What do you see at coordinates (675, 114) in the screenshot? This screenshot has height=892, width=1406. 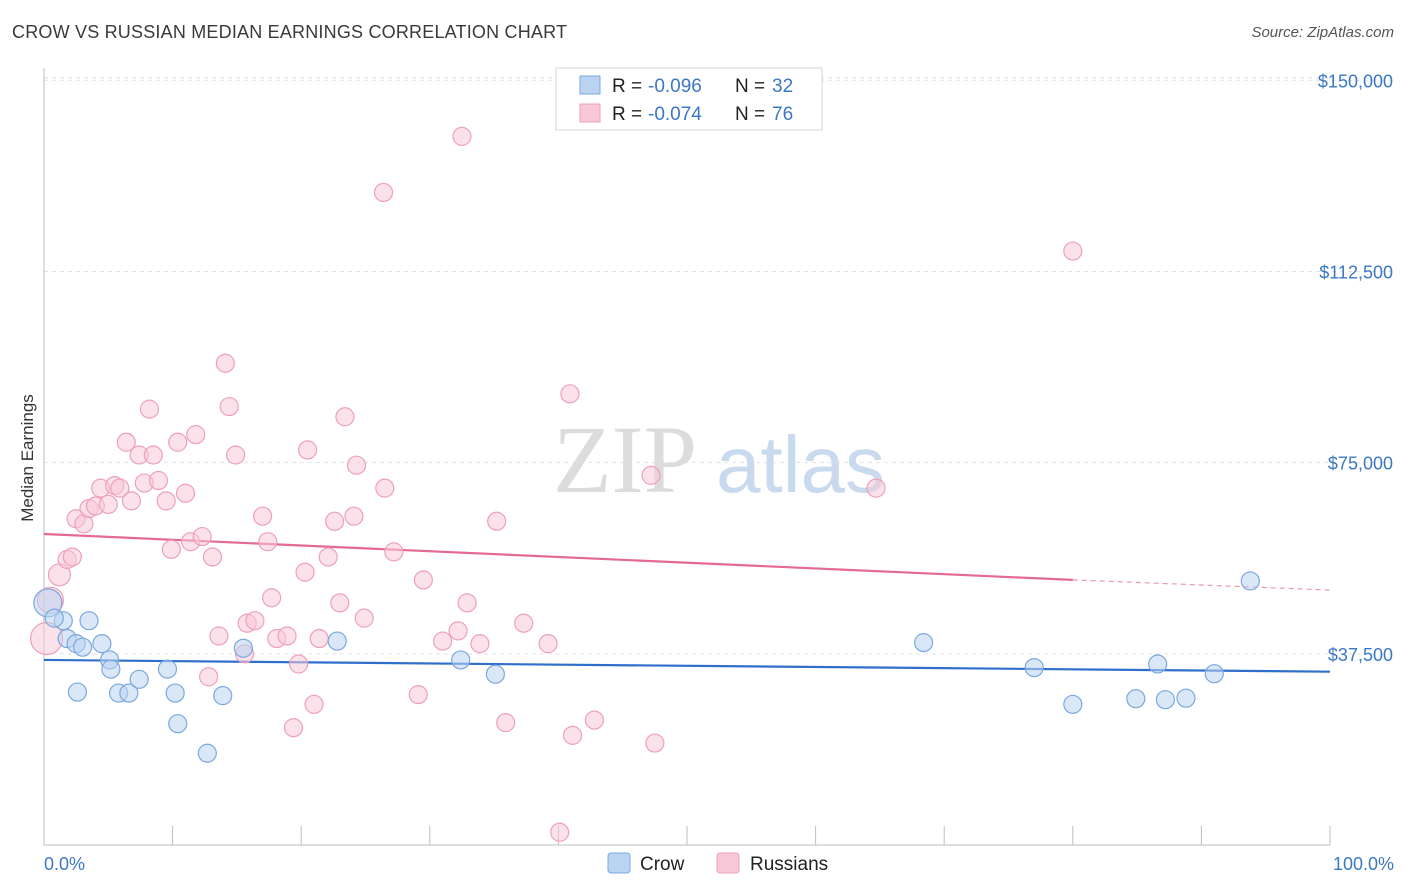 I see `legend-rus-r-value: -0.074` at bounding box center [675, 114].